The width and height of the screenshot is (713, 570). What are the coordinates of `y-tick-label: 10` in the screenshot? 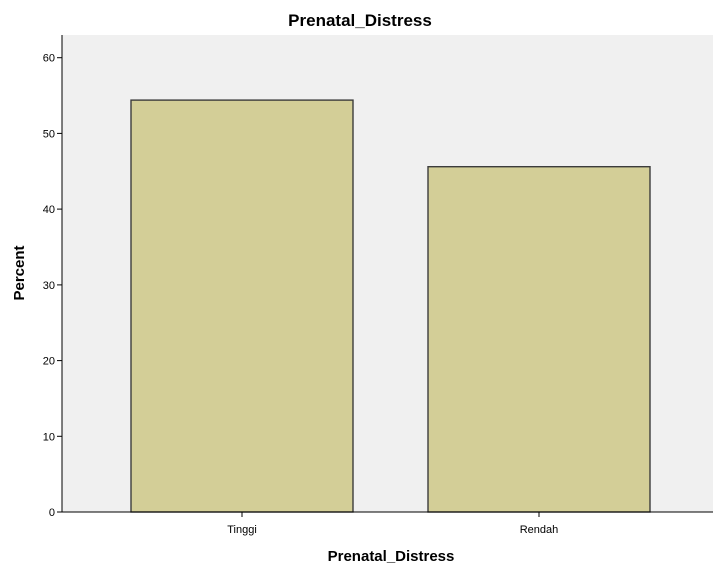 It's located at (49, 437).